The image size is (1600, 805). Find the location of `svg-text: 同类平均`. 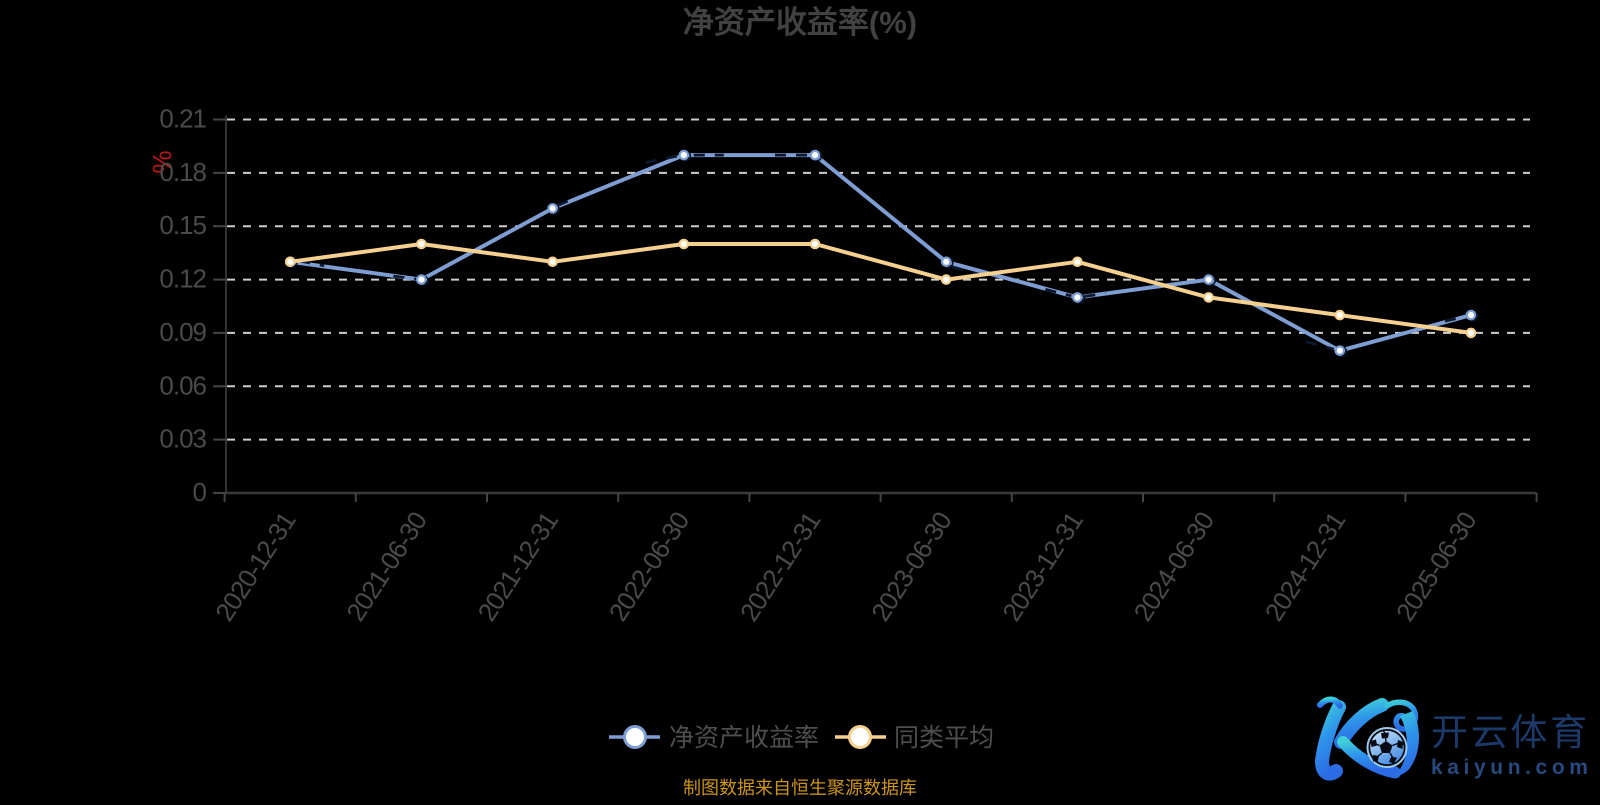

svg-text: 同类平均 is located at coordinates (944, 738).